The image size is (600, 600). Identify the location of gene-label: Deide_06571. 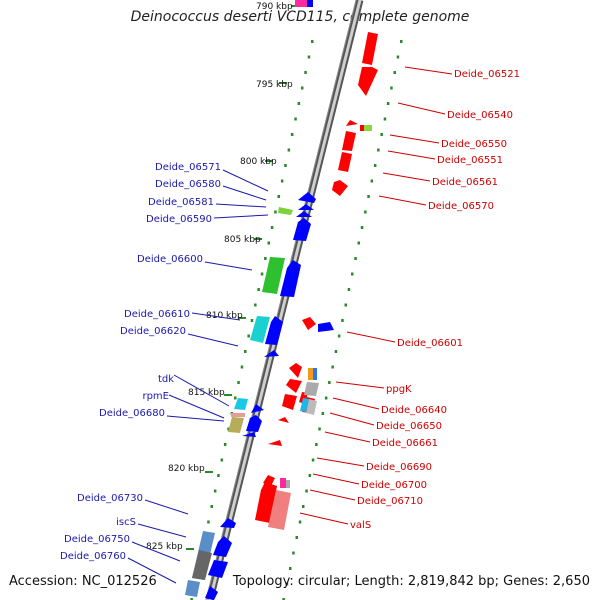
(188, 167).